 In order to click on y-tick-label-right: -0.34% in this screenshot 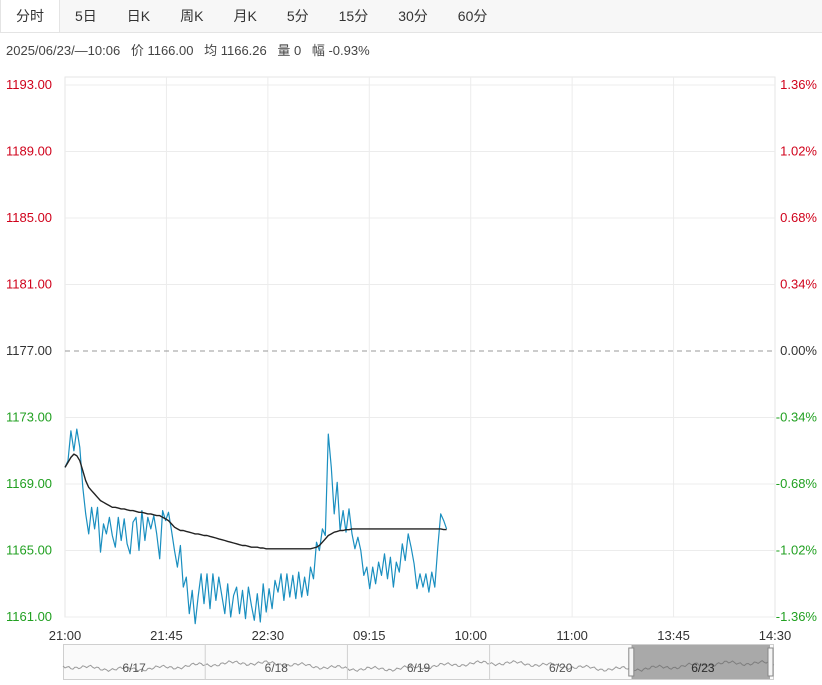, I will do `click(797, 417)`.